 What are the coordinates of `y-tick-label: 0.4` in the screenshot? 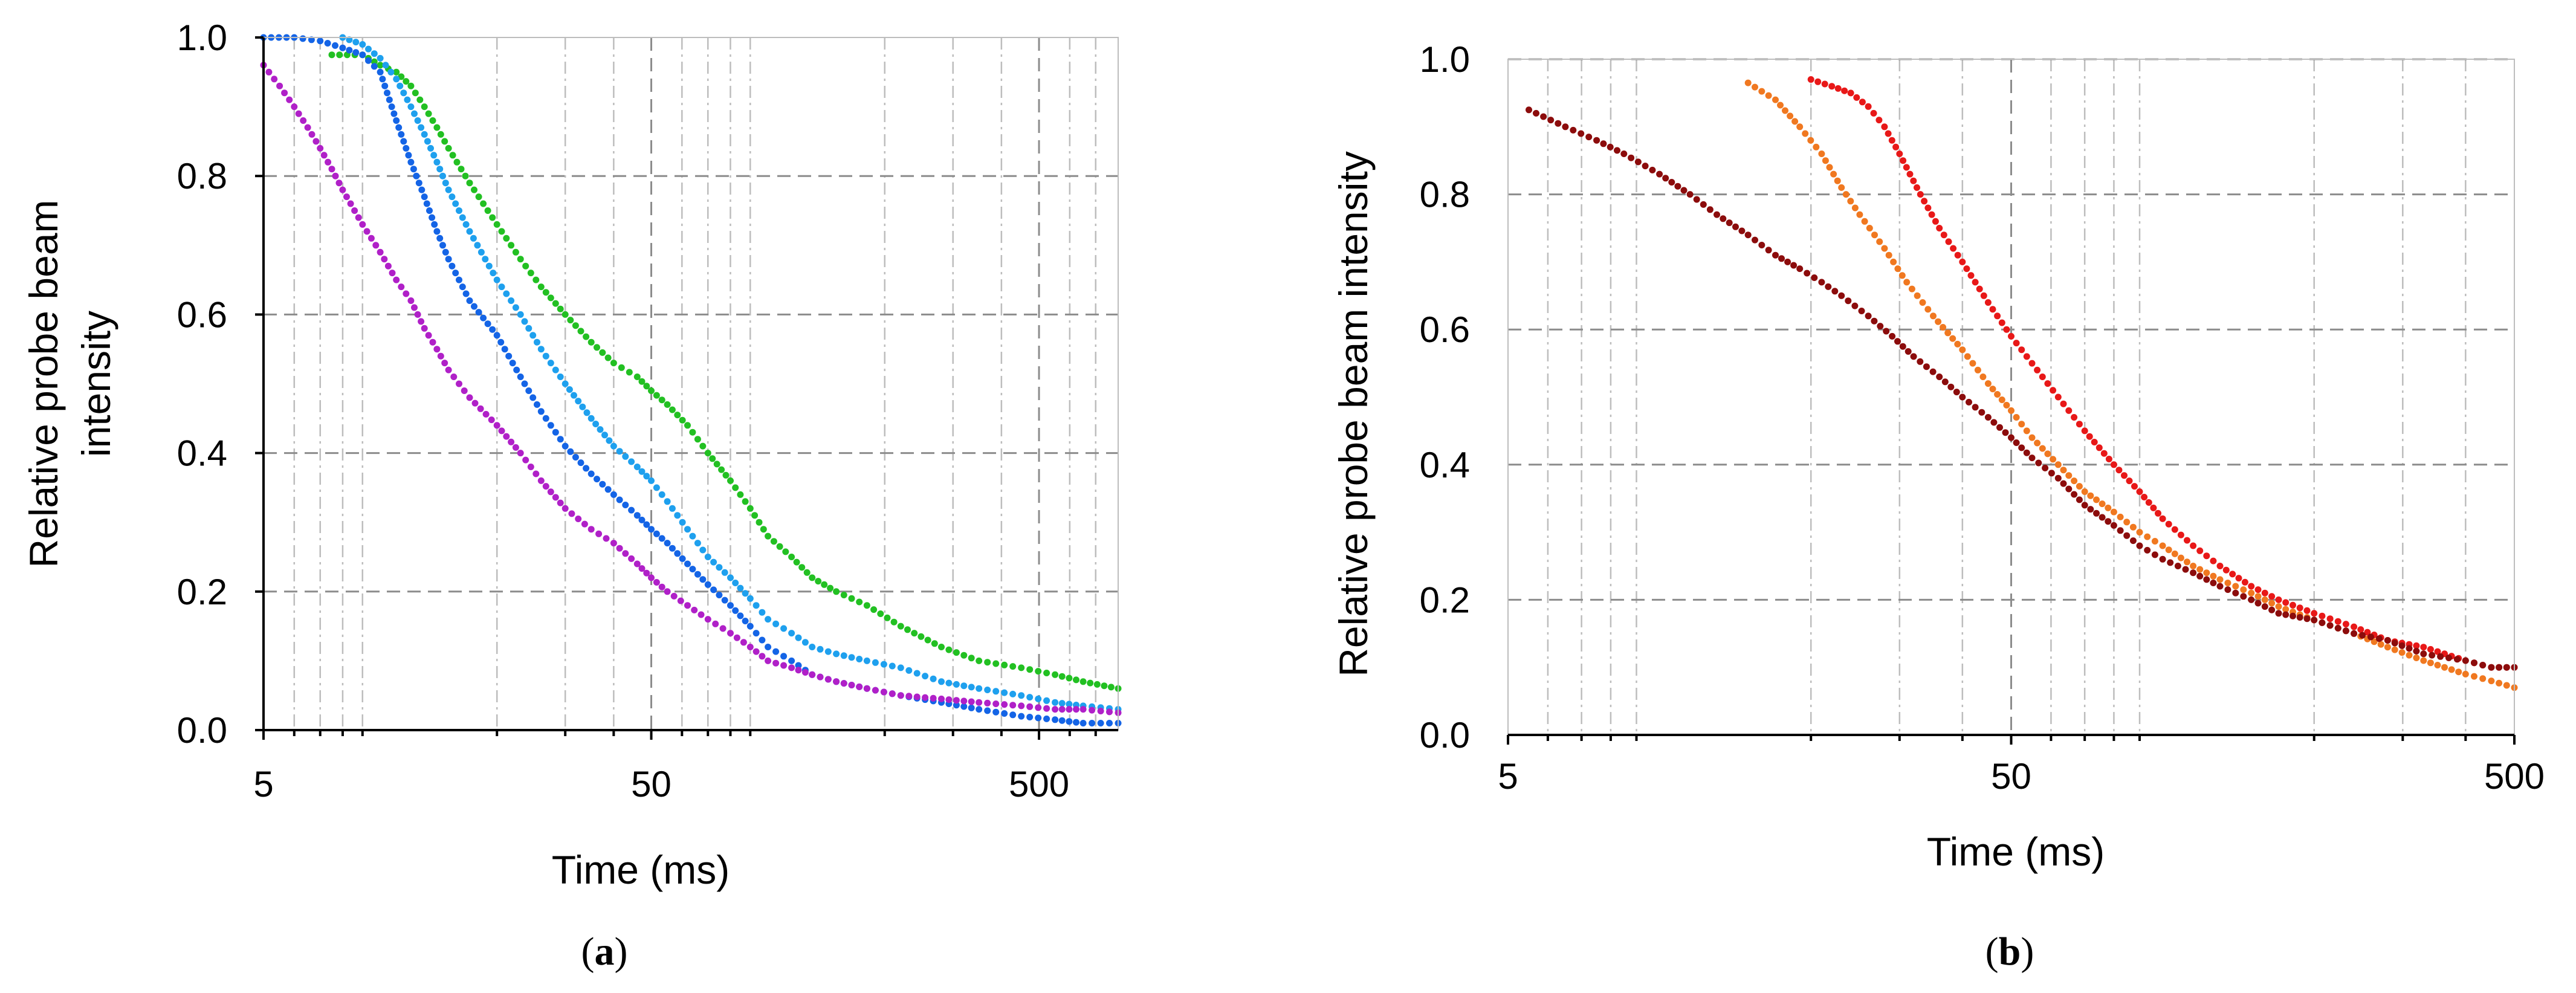 It's located at (202, 453).